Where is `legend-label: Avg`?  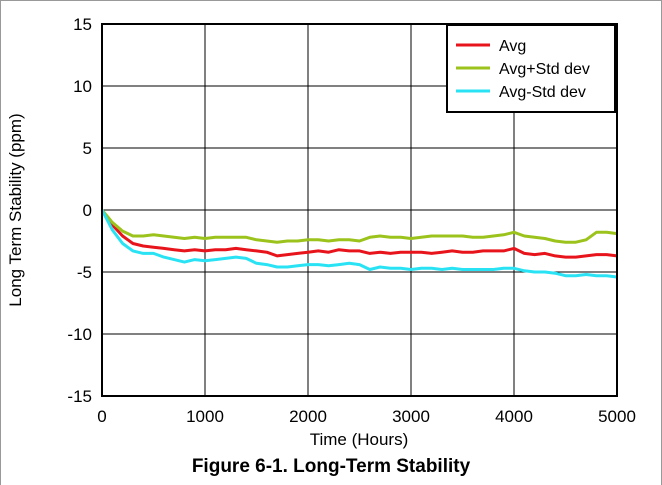
legend-label: Avg is located at coordinates (512, 46).